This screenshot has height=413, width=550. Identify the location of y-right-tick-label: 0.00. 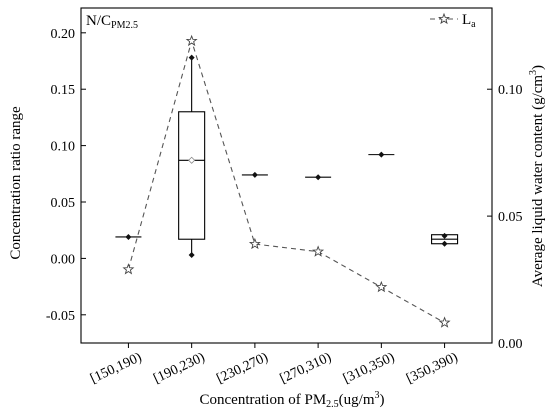
(510, 344).